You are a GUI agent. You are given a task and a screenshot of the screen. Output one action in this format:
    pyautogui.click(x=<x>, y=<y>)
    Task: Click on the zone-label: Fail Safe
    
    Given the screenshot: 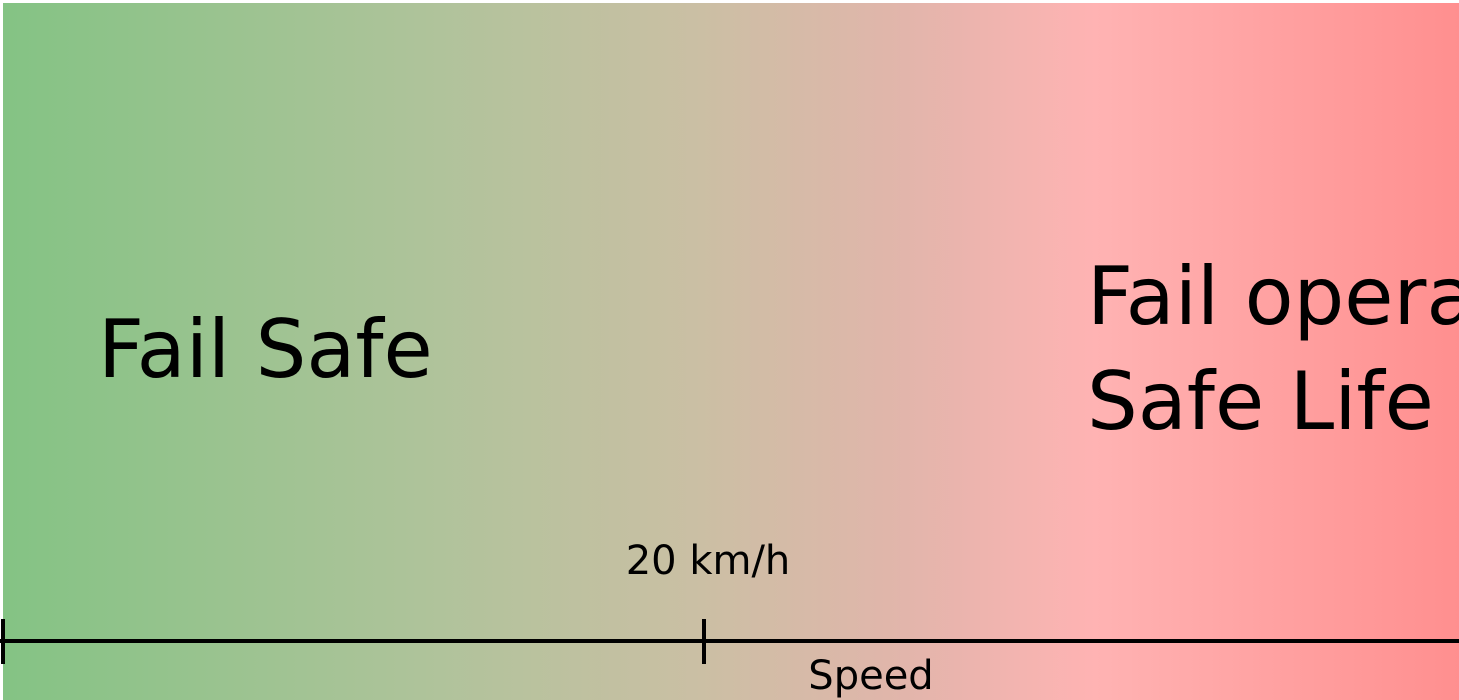 What is the action you would take?
    pyautogui.click(x=265, y=349)
    